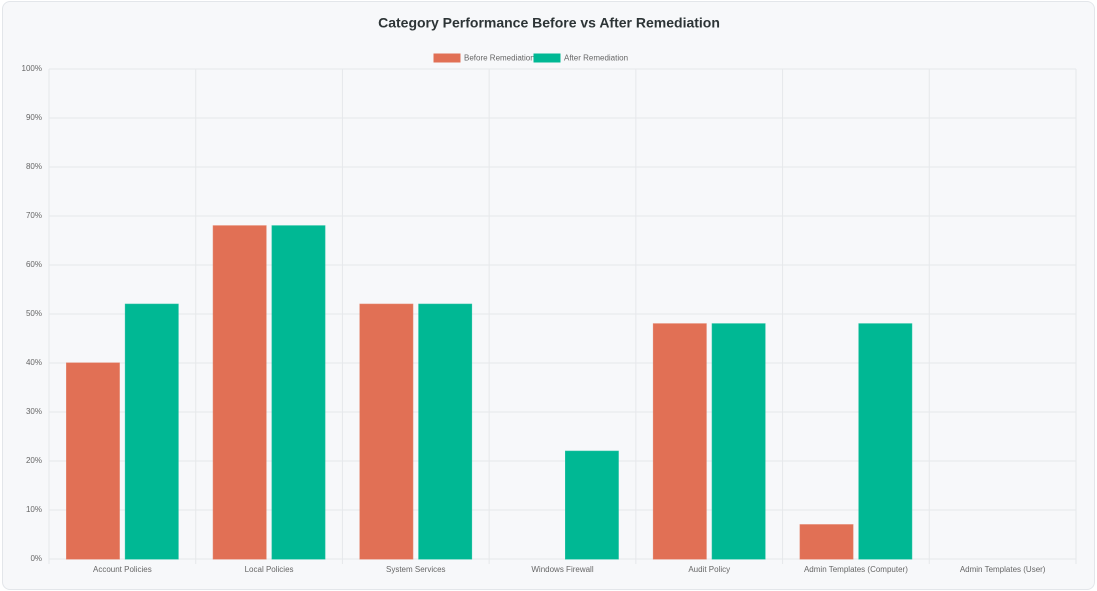 This screenshot has height=591, width=1097. What do you see at coordinates (34, 509) in the screenshot?
I see `y-tick-label: 10%` at bounding box center [34, 509].